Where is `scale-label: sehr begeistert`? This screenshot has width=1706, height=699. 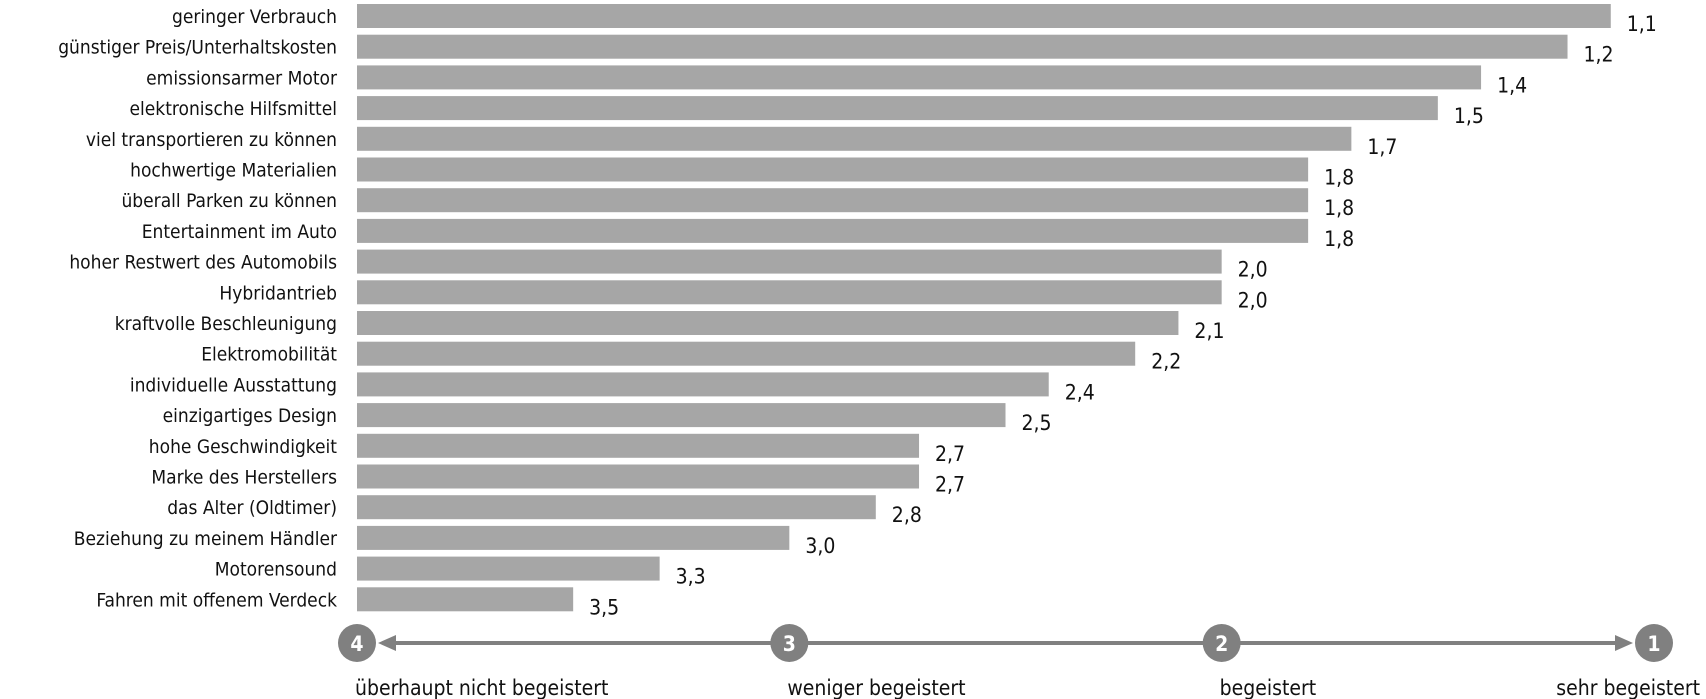 scale-label: sehr begeistert is located at coordinates (1628, 687).